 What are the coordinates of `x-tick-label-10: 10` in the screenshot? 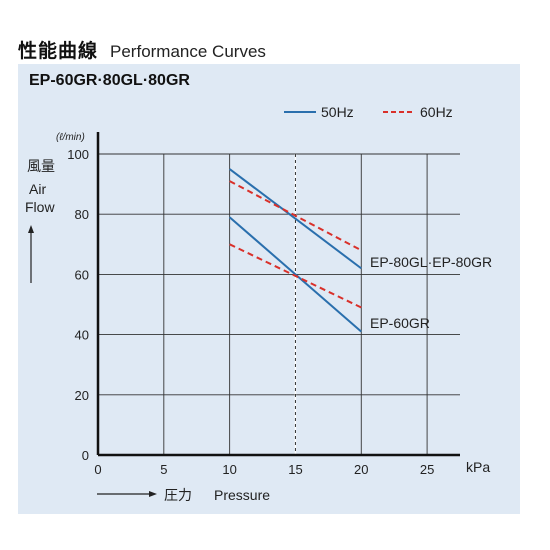 It's located at (229, 469).